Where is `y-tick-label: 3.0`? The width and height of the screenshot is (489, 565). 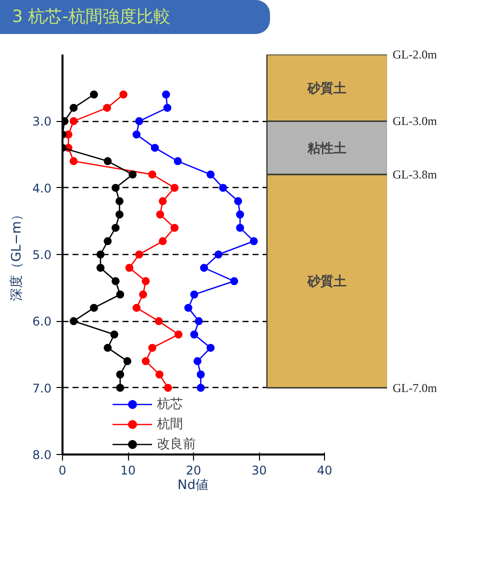
y-tick-label: 3.0 is located at coordinates (42, 121).